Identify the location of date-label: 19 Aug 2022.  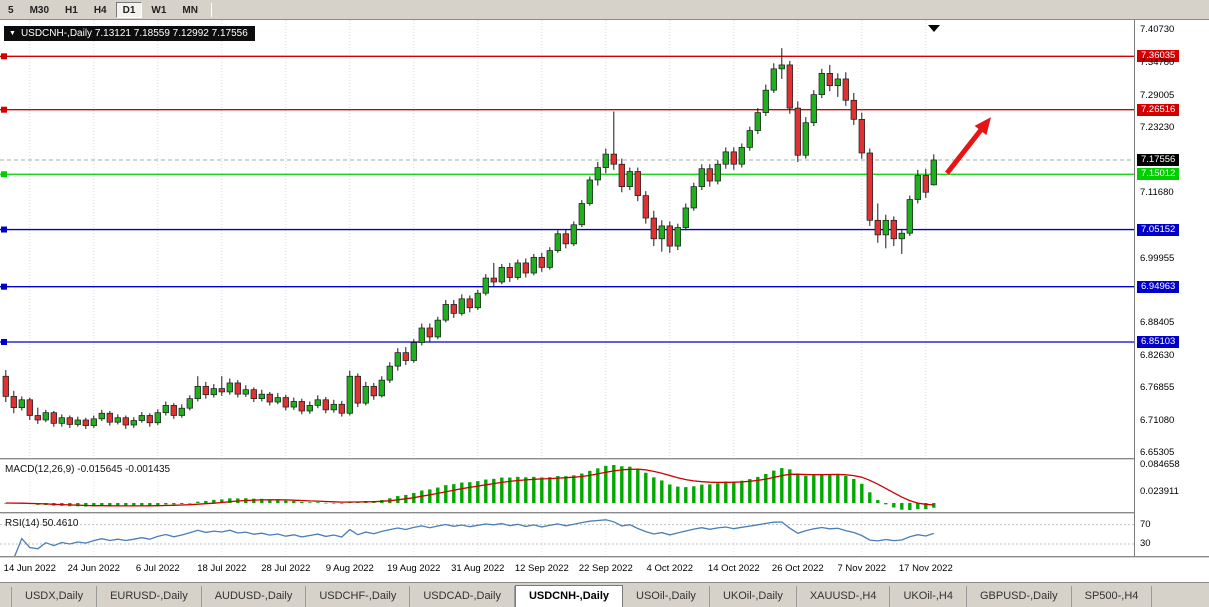
(414, 568).